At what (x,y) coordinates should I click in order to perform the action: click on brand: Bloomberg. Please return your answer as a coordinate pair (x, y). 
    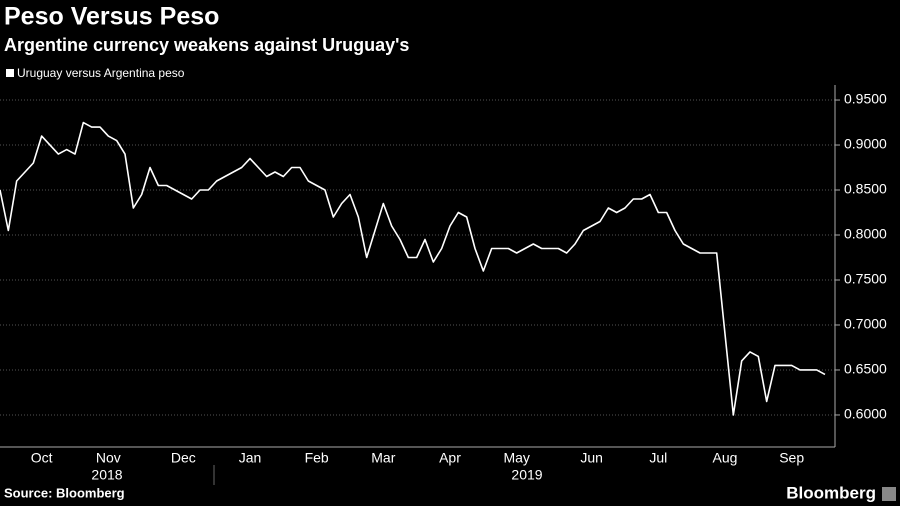
    Looking at the image, I should click on (831, 492).